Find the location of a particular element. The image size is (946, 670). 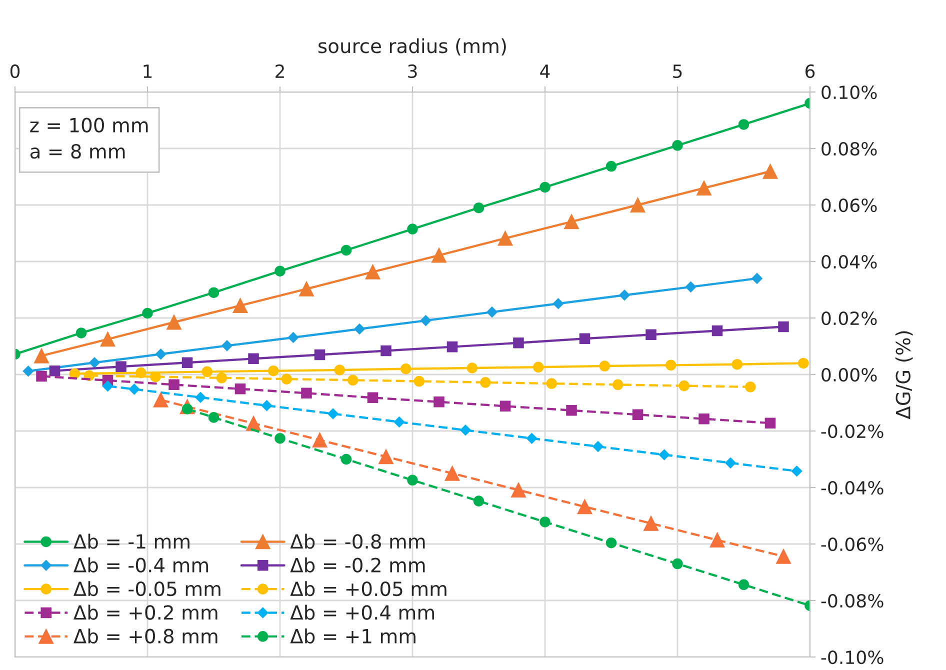

legend-label: Δb = +0.2 mm is located at coordinates (145, 612).